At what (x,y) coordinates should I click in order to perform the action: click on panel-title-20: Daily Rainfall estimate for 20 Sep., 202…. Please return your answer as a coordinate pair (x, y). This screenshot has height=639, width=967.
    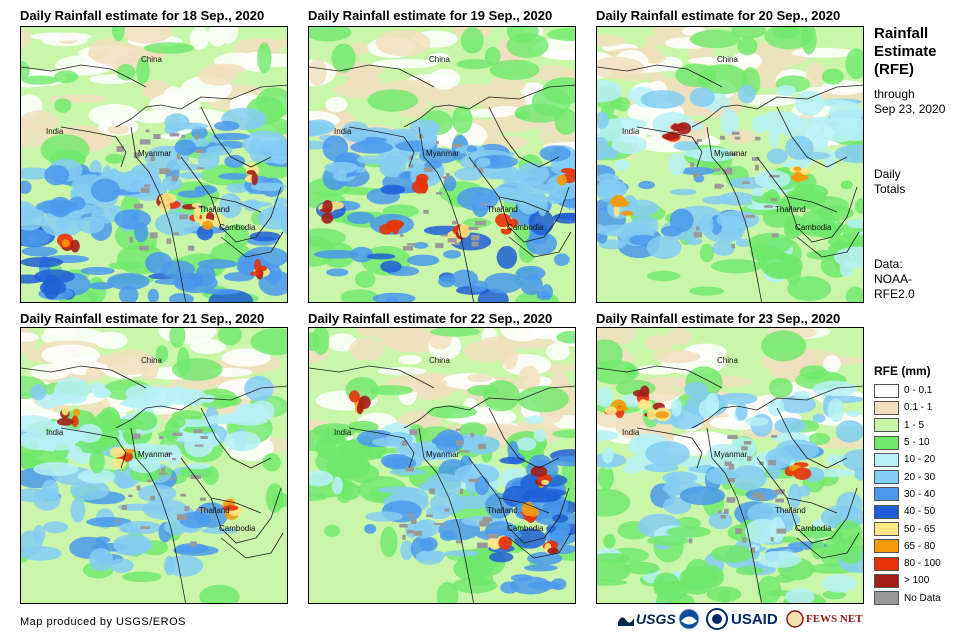
    Looking at the image, I should click on (718, 15).